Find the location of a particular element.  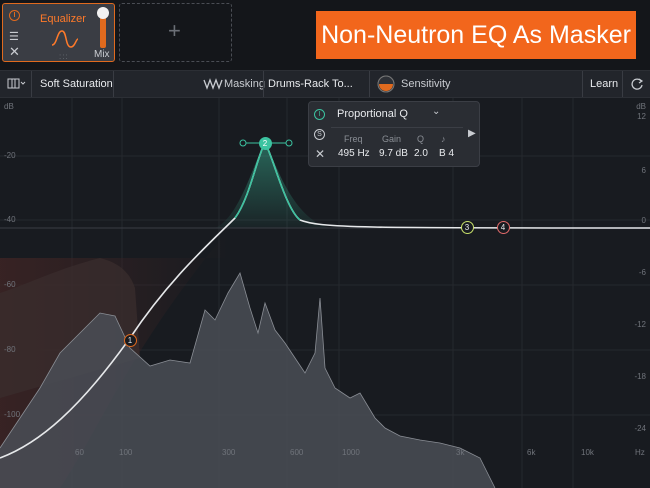

masking-label: Masking is located at coordinates (244, 84).